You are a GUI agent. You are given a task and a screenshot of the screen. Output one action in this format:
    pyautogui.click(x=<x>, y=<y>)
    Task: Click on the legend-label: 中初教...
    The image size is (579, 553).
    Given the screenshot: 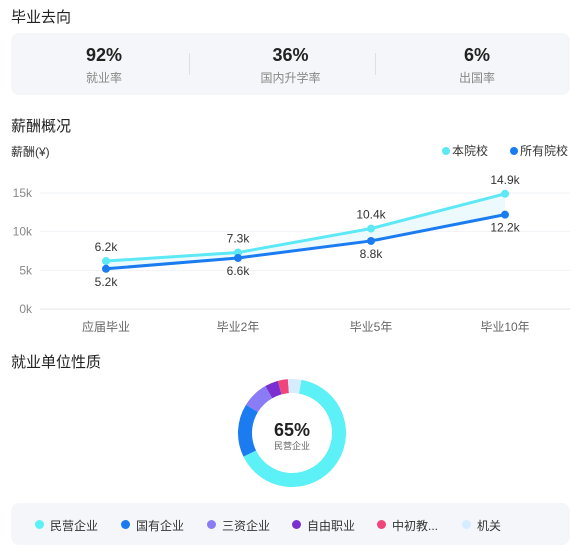 What is the action you would take?
    pyautogui.click(x=415, y=526)
    